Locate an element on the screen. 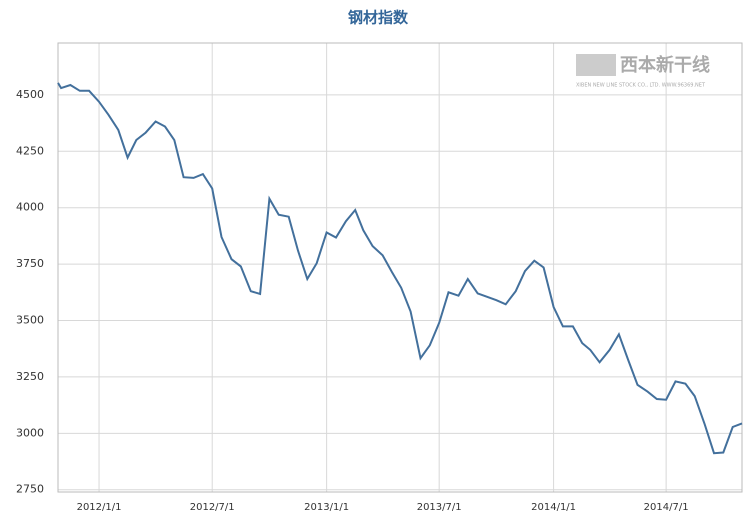 Image resolution: width=755 pixels, height=517 pixels. x-tick-label: 2012/1/1 is located at coordinates (99, 507).